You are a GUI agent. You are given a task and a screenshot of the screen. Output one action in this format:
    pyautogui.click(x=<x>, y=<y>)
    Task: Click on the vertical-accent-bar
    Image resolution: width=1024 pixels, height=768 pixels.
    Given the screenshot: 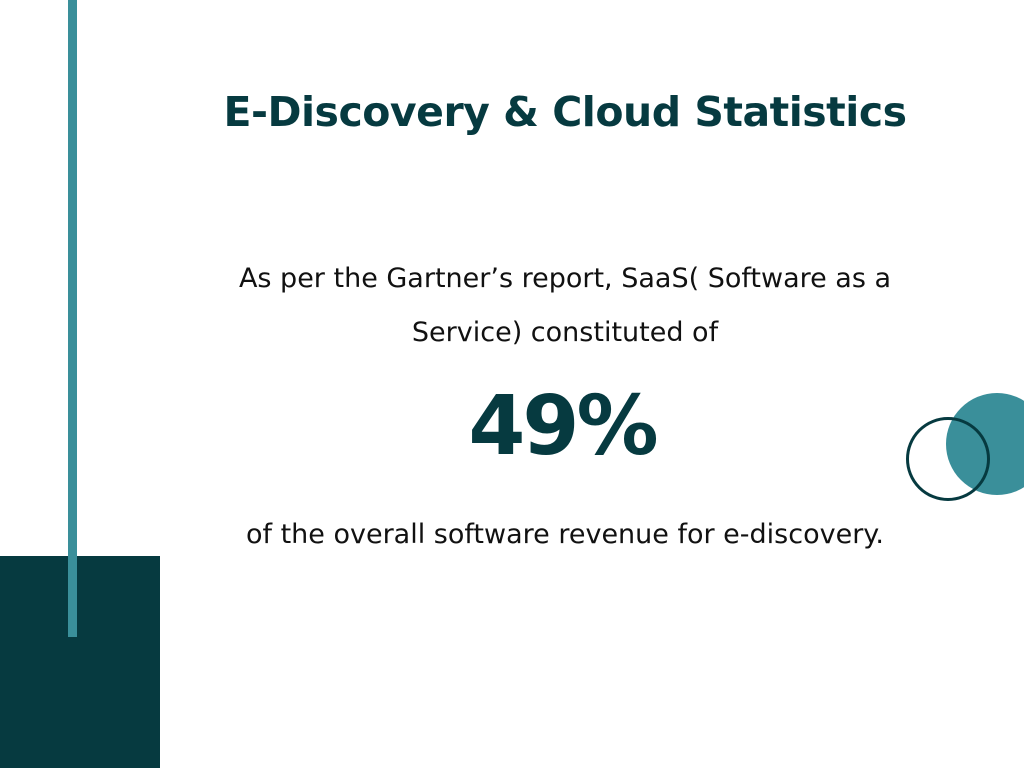 What is the action you would take?
    pyautogui.click(x=72, y=318)
    